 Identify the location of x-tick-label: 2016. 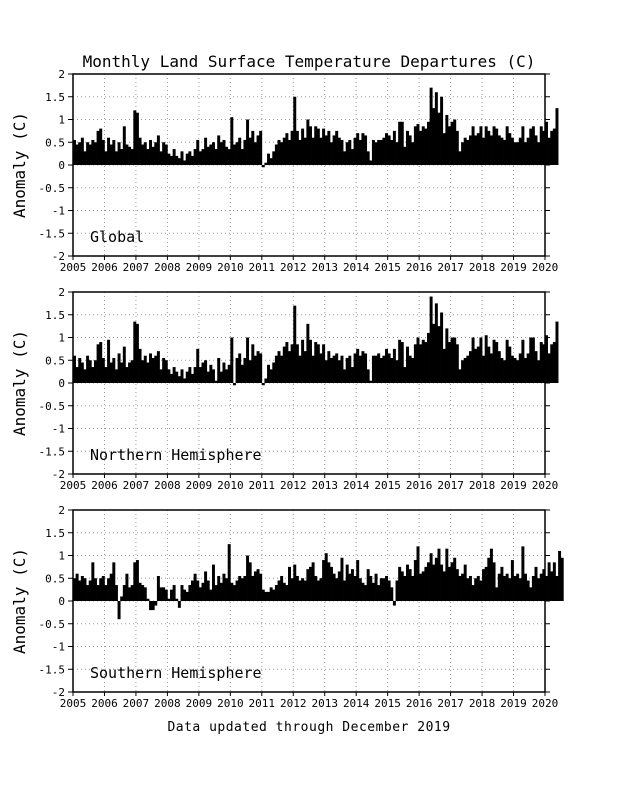
(419, 703).